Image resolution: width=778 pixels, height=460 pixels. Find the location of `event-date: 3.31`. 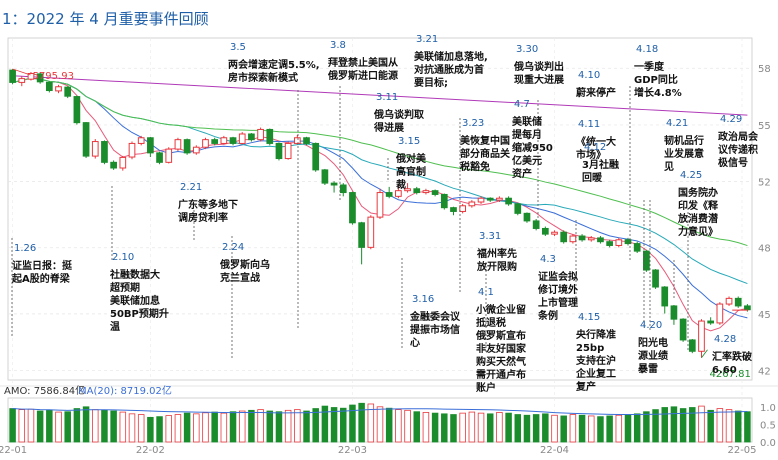

event-date: 3.31 is located at coordinates (490, 236).